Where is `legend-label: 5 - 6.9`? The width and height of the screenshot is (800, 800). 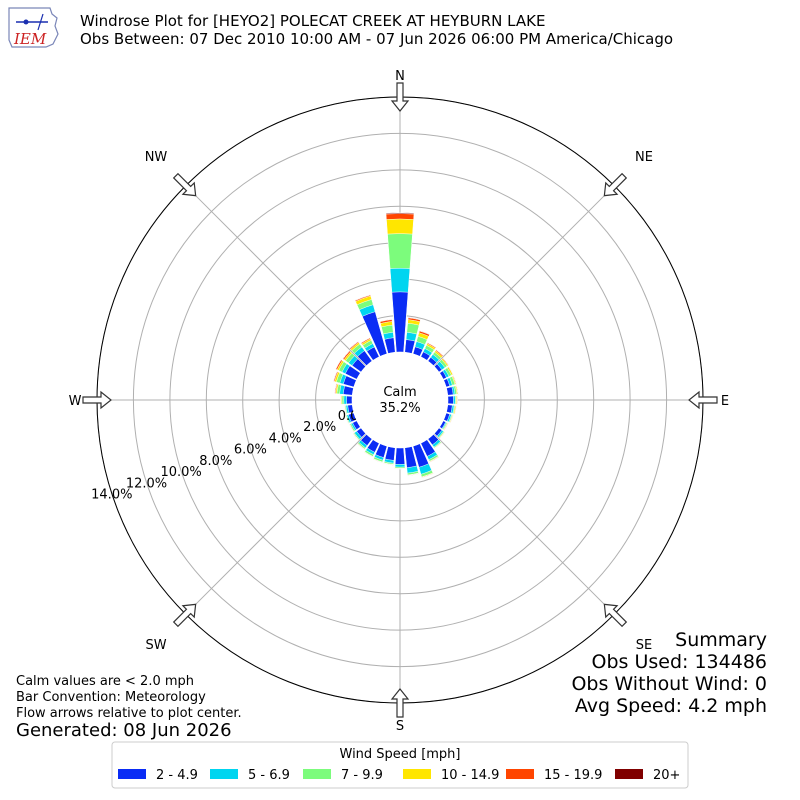 legend-label: 5 - 6.9 is located at coordinates (269, 775).